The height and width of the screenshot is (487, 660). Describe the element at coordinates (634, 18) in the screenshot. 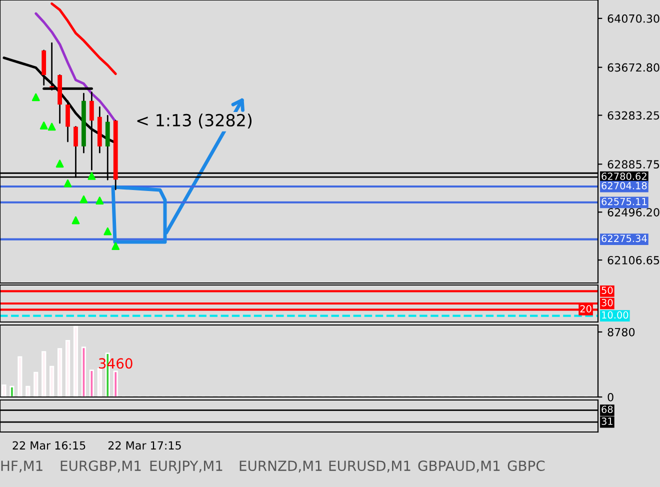

I see `y-tick-label: 64070.30` at that location.